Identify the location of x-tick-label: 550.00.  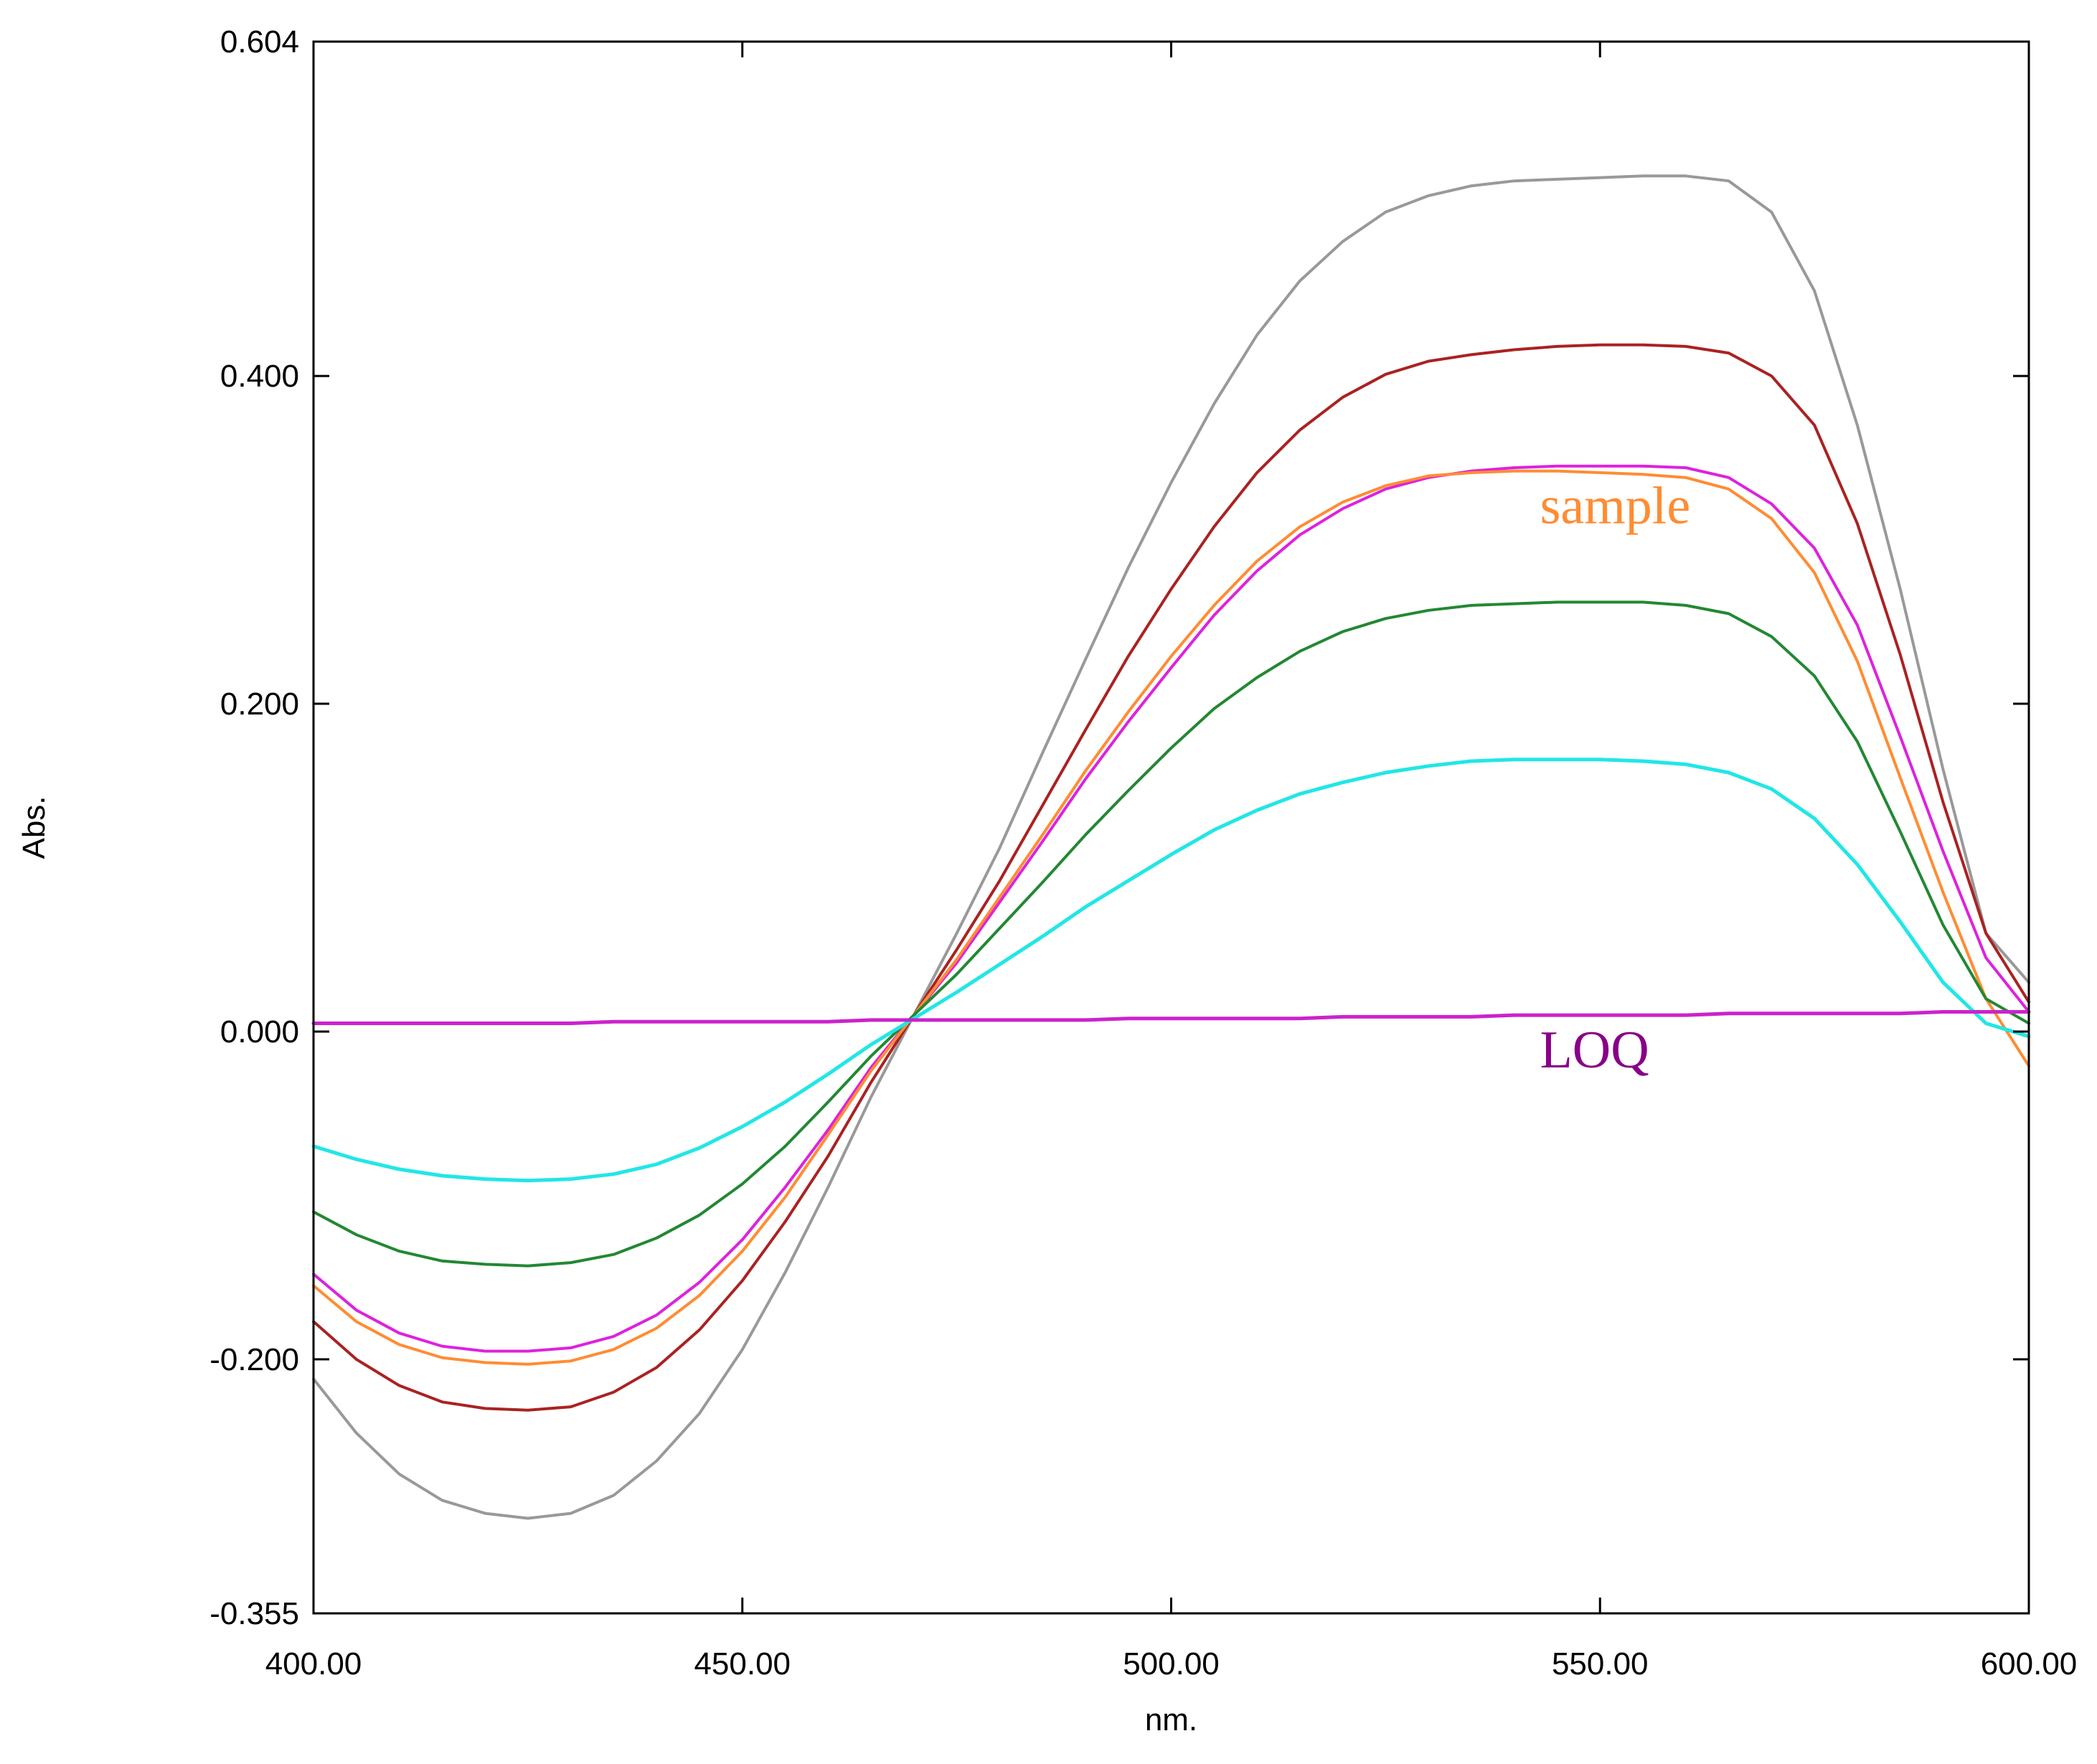
(1600, 1664).